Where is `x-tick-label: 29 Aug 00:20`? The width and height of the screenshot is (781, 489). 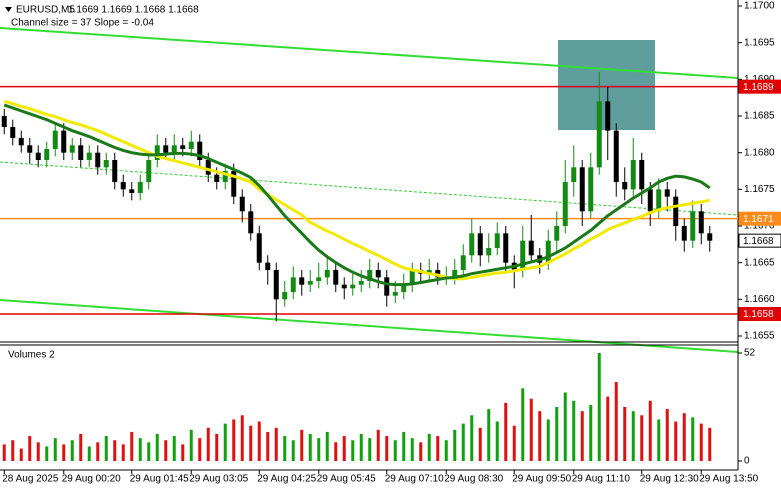 x-tick-label: 29 Aug 00:20 is located at coordinates (91, 479).